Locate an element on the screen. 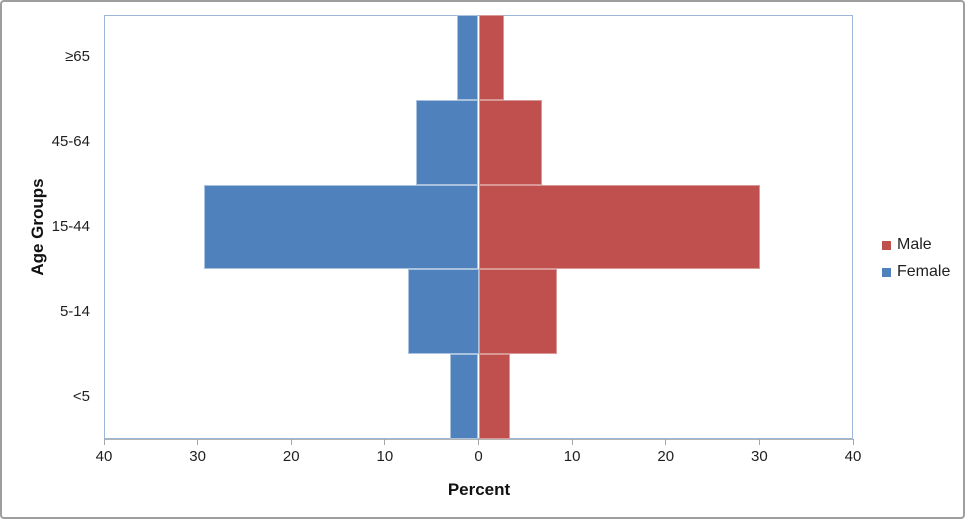 The image size is (965, 519). y-axis-title: Age Groups is located at coordinates (37, 227).